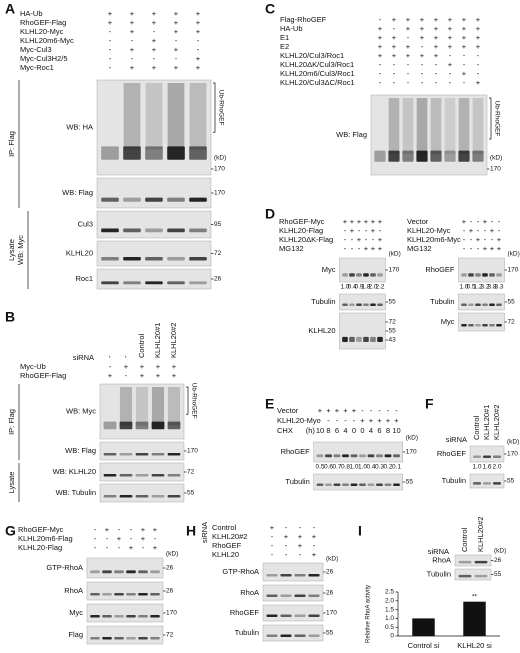 The image size is (520, 653). Describe the element at coordinates (358, 452) in the screenshot. I see `blot` at that location.